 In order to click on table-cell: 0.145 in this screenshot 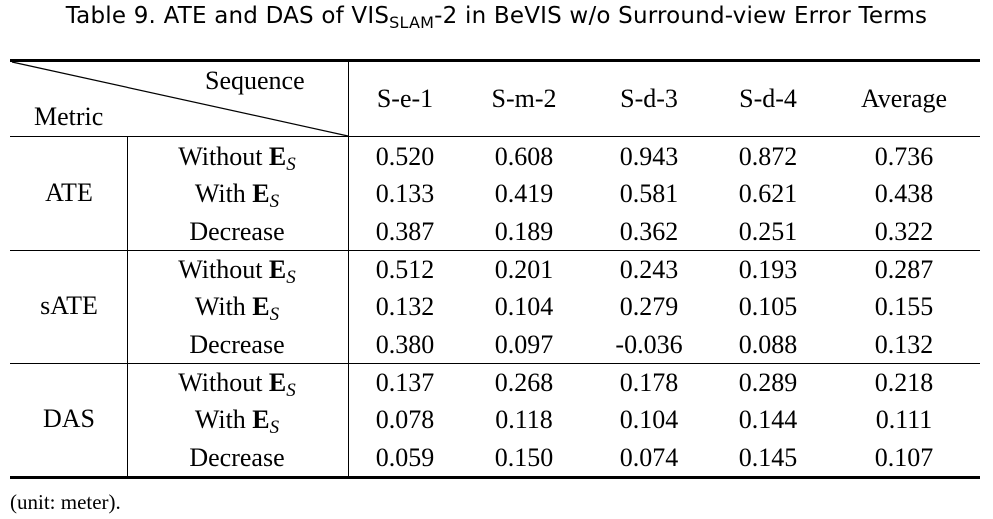, I will do `click(768, 457)`.